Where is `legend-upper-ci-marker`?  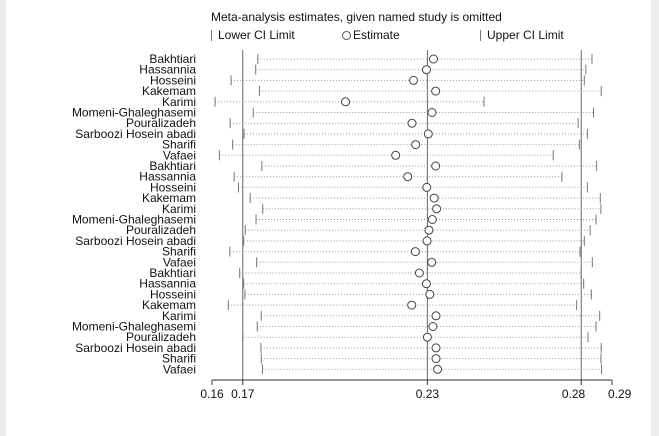 legend-upper-ci-marker is located at coordinates (480, 35).